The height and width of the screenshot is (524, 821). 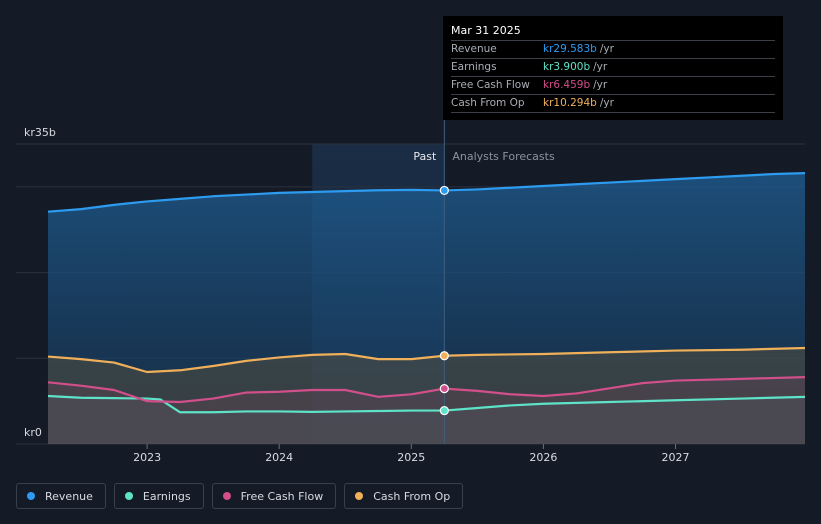 I want to click on tooltip-date: Mar 31 2025, so click(x=613, y=31).